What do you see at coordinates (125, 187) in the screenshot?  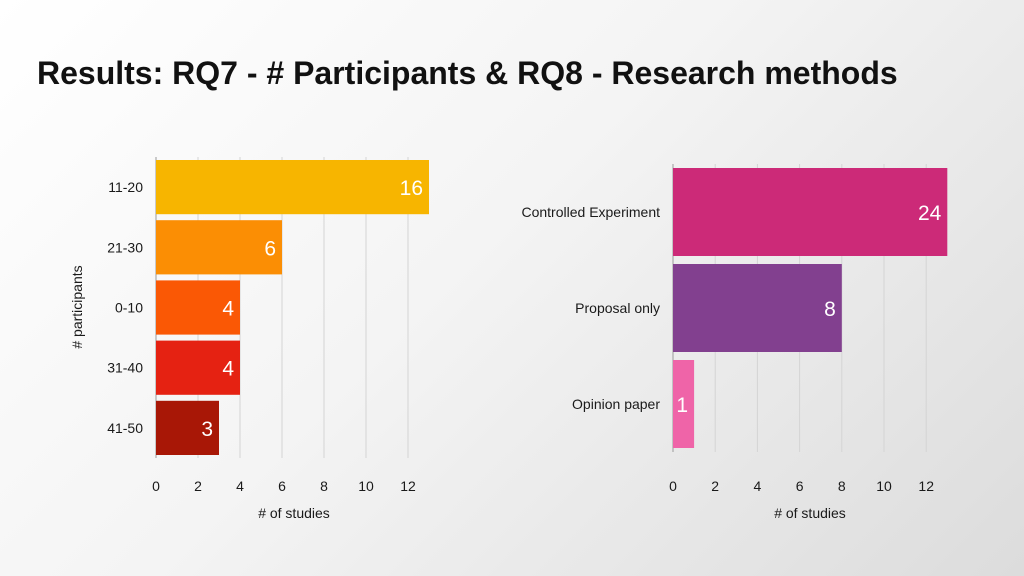 I see `category-label: 11-20` at bounding box center [125, 187].